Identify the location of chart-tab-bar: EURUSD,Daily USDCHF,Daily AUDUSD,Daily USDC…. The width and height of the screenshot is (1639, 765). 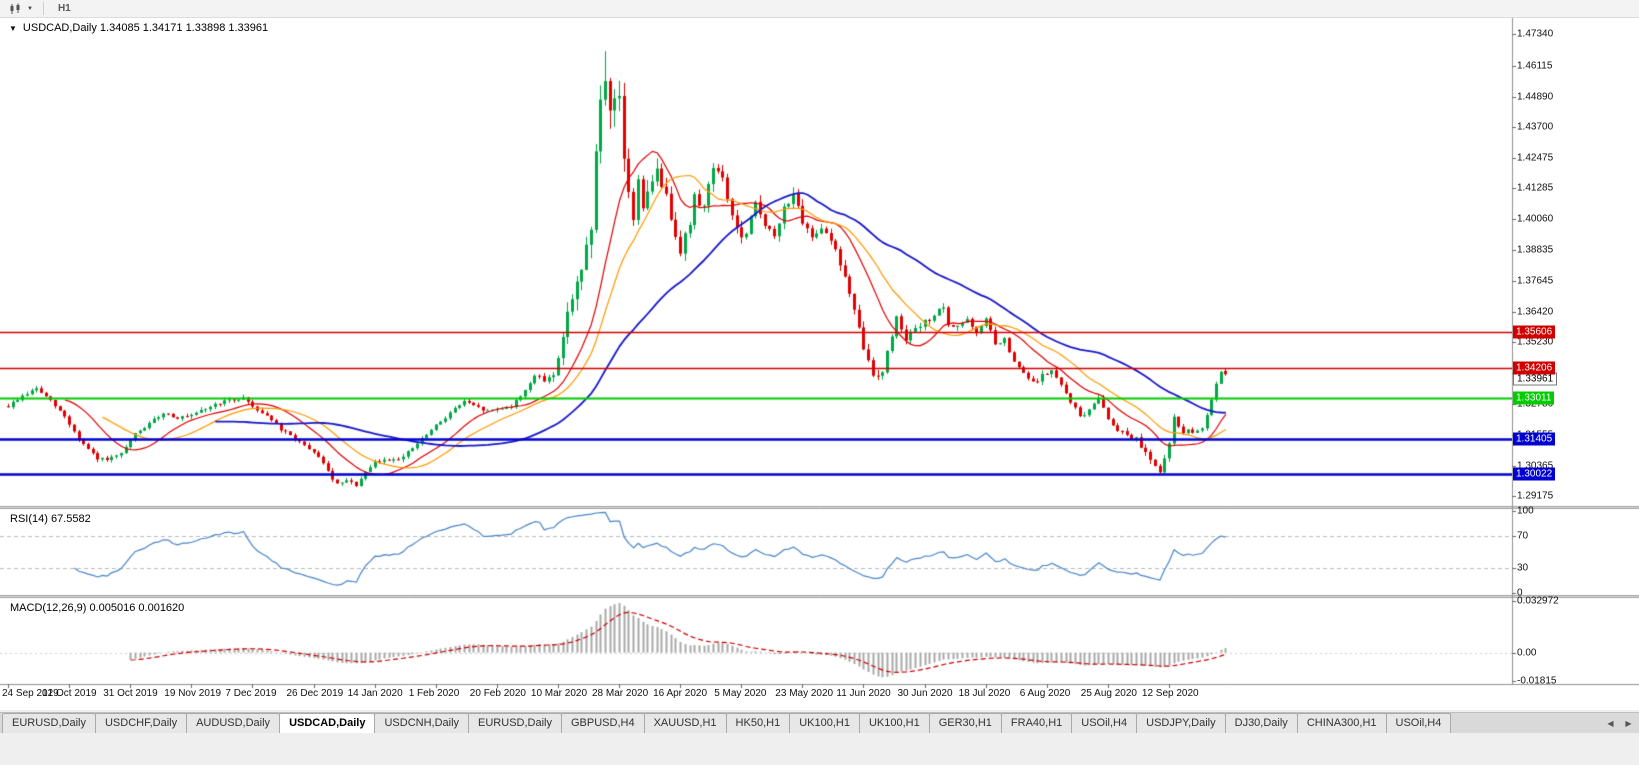
(819, 722).